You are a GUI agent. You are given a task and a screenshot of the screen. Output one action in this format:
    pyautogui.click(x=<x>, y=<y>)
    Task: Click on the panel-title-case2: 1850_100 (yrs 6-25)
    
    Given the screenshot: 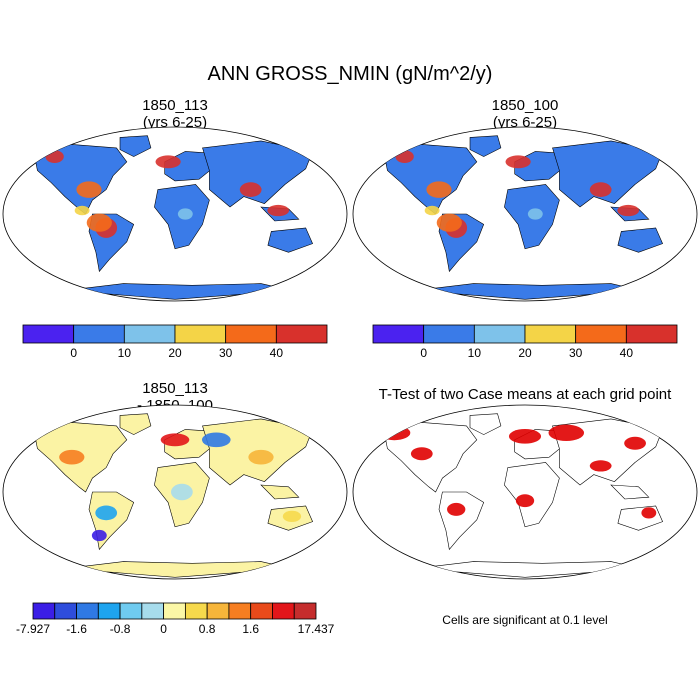 What is the action you would take?
    pyautogui.click(x=525, y=114)
    